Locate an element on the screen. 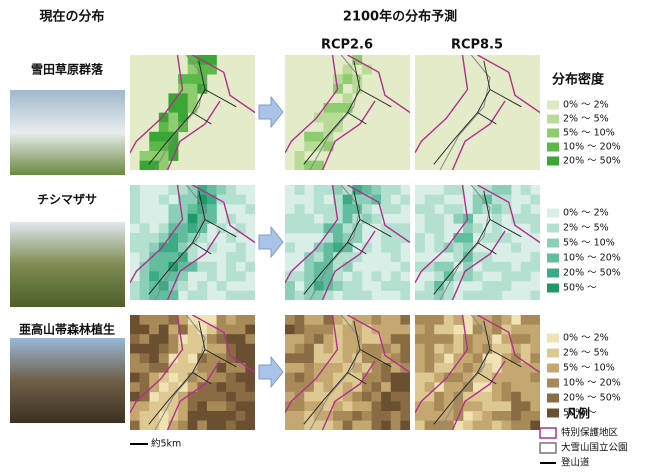 This screenshot has height=473, width=650. map is located at coordinates (192, 372).